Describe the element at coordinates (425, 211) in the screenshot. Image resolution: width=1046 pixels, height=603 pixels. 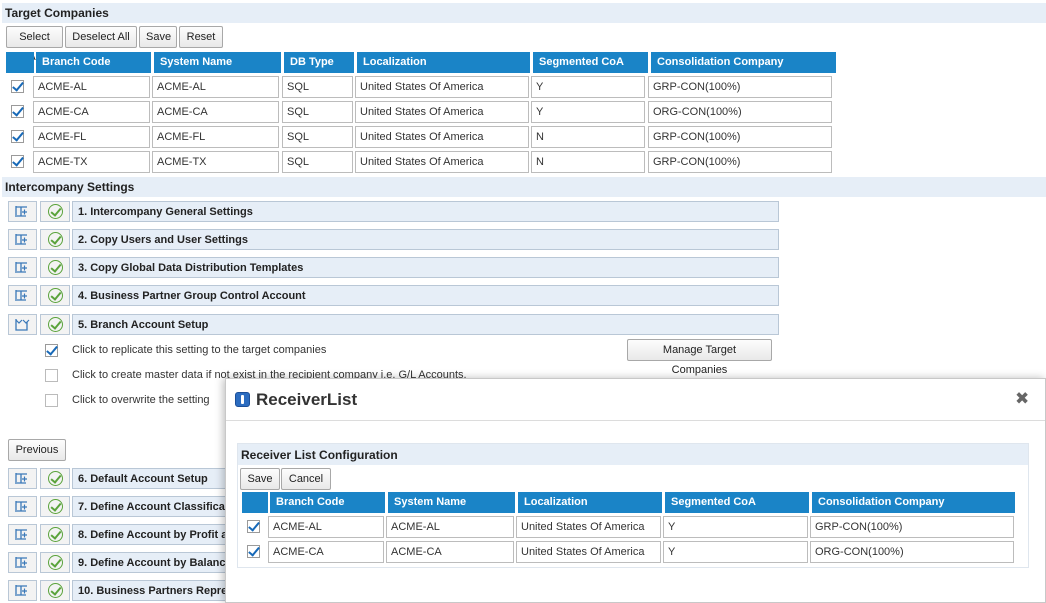
I see `step-title: 1. Intercompany General Settings` at that location.